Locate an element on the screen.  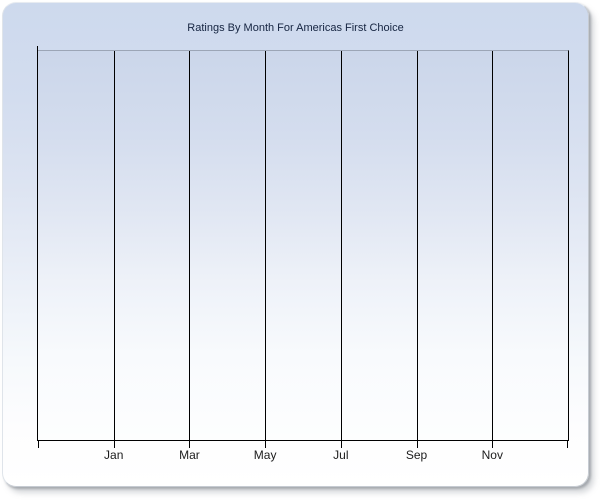
x-axis-tick-label: May is located at coordinates (265, 455).